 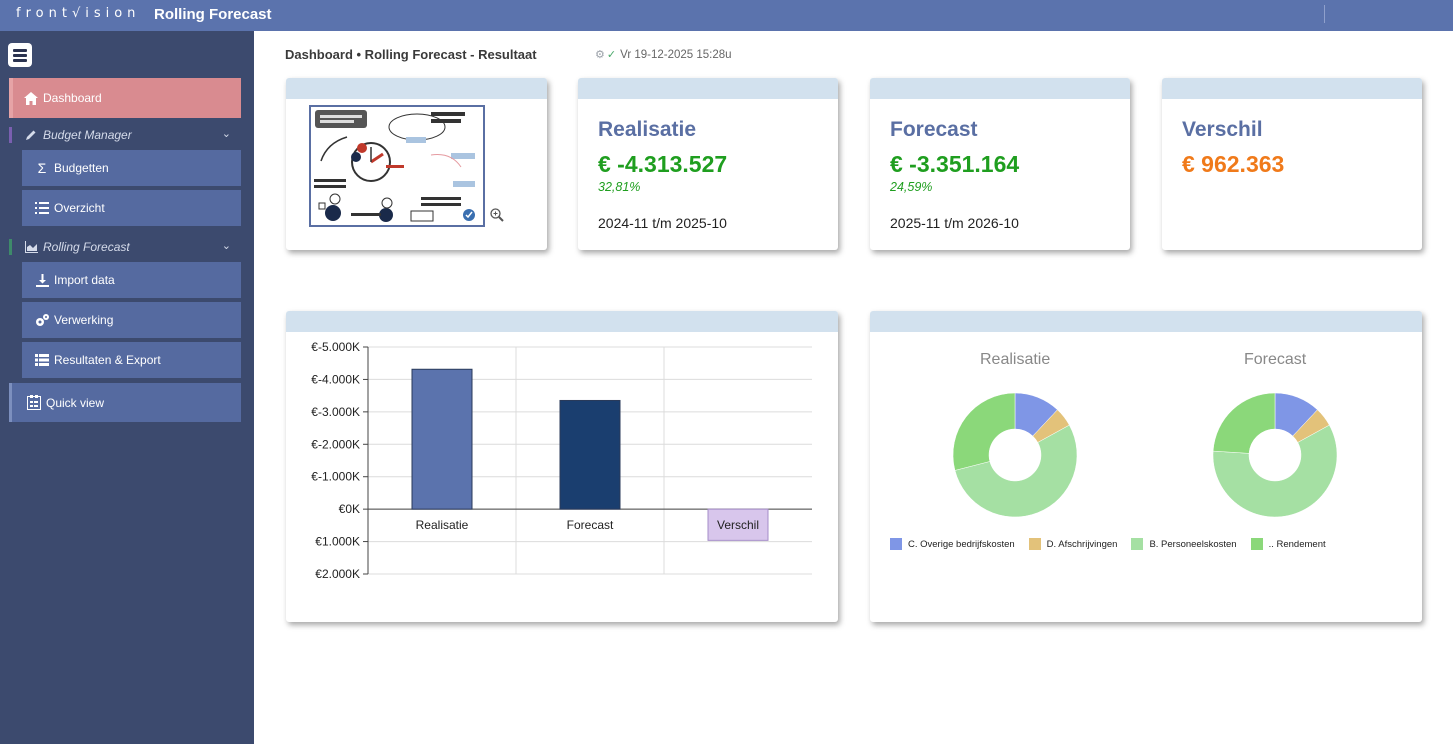 What do you see at coordinates (1233, 164) in the screenshot?
I see `kpi-value: € 962.363` at bounding box center [1233, 164].